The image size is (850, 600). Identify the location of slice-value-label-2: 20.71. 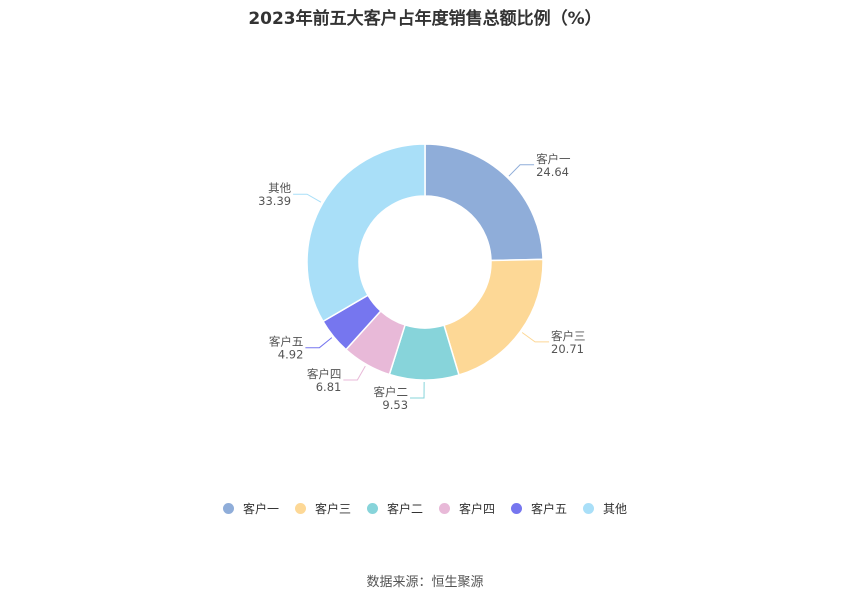
(567, 349).